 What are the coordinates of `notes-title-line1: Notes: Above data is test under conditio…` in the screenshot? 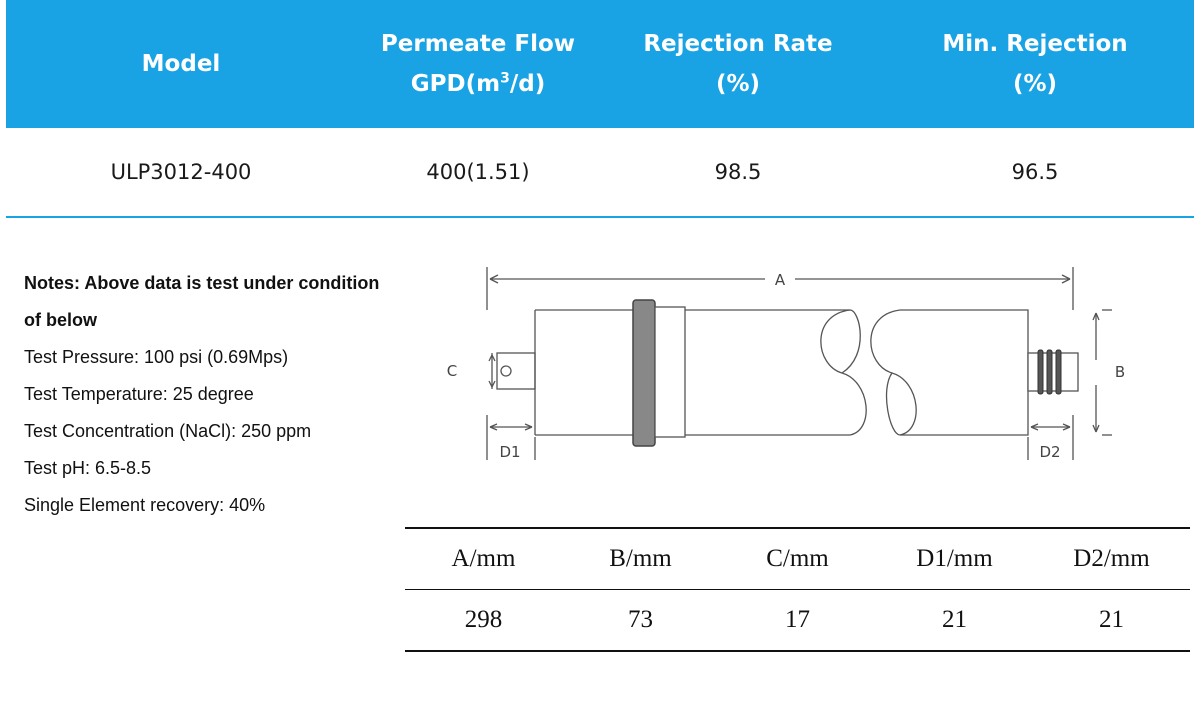 It's located at (202, 283).